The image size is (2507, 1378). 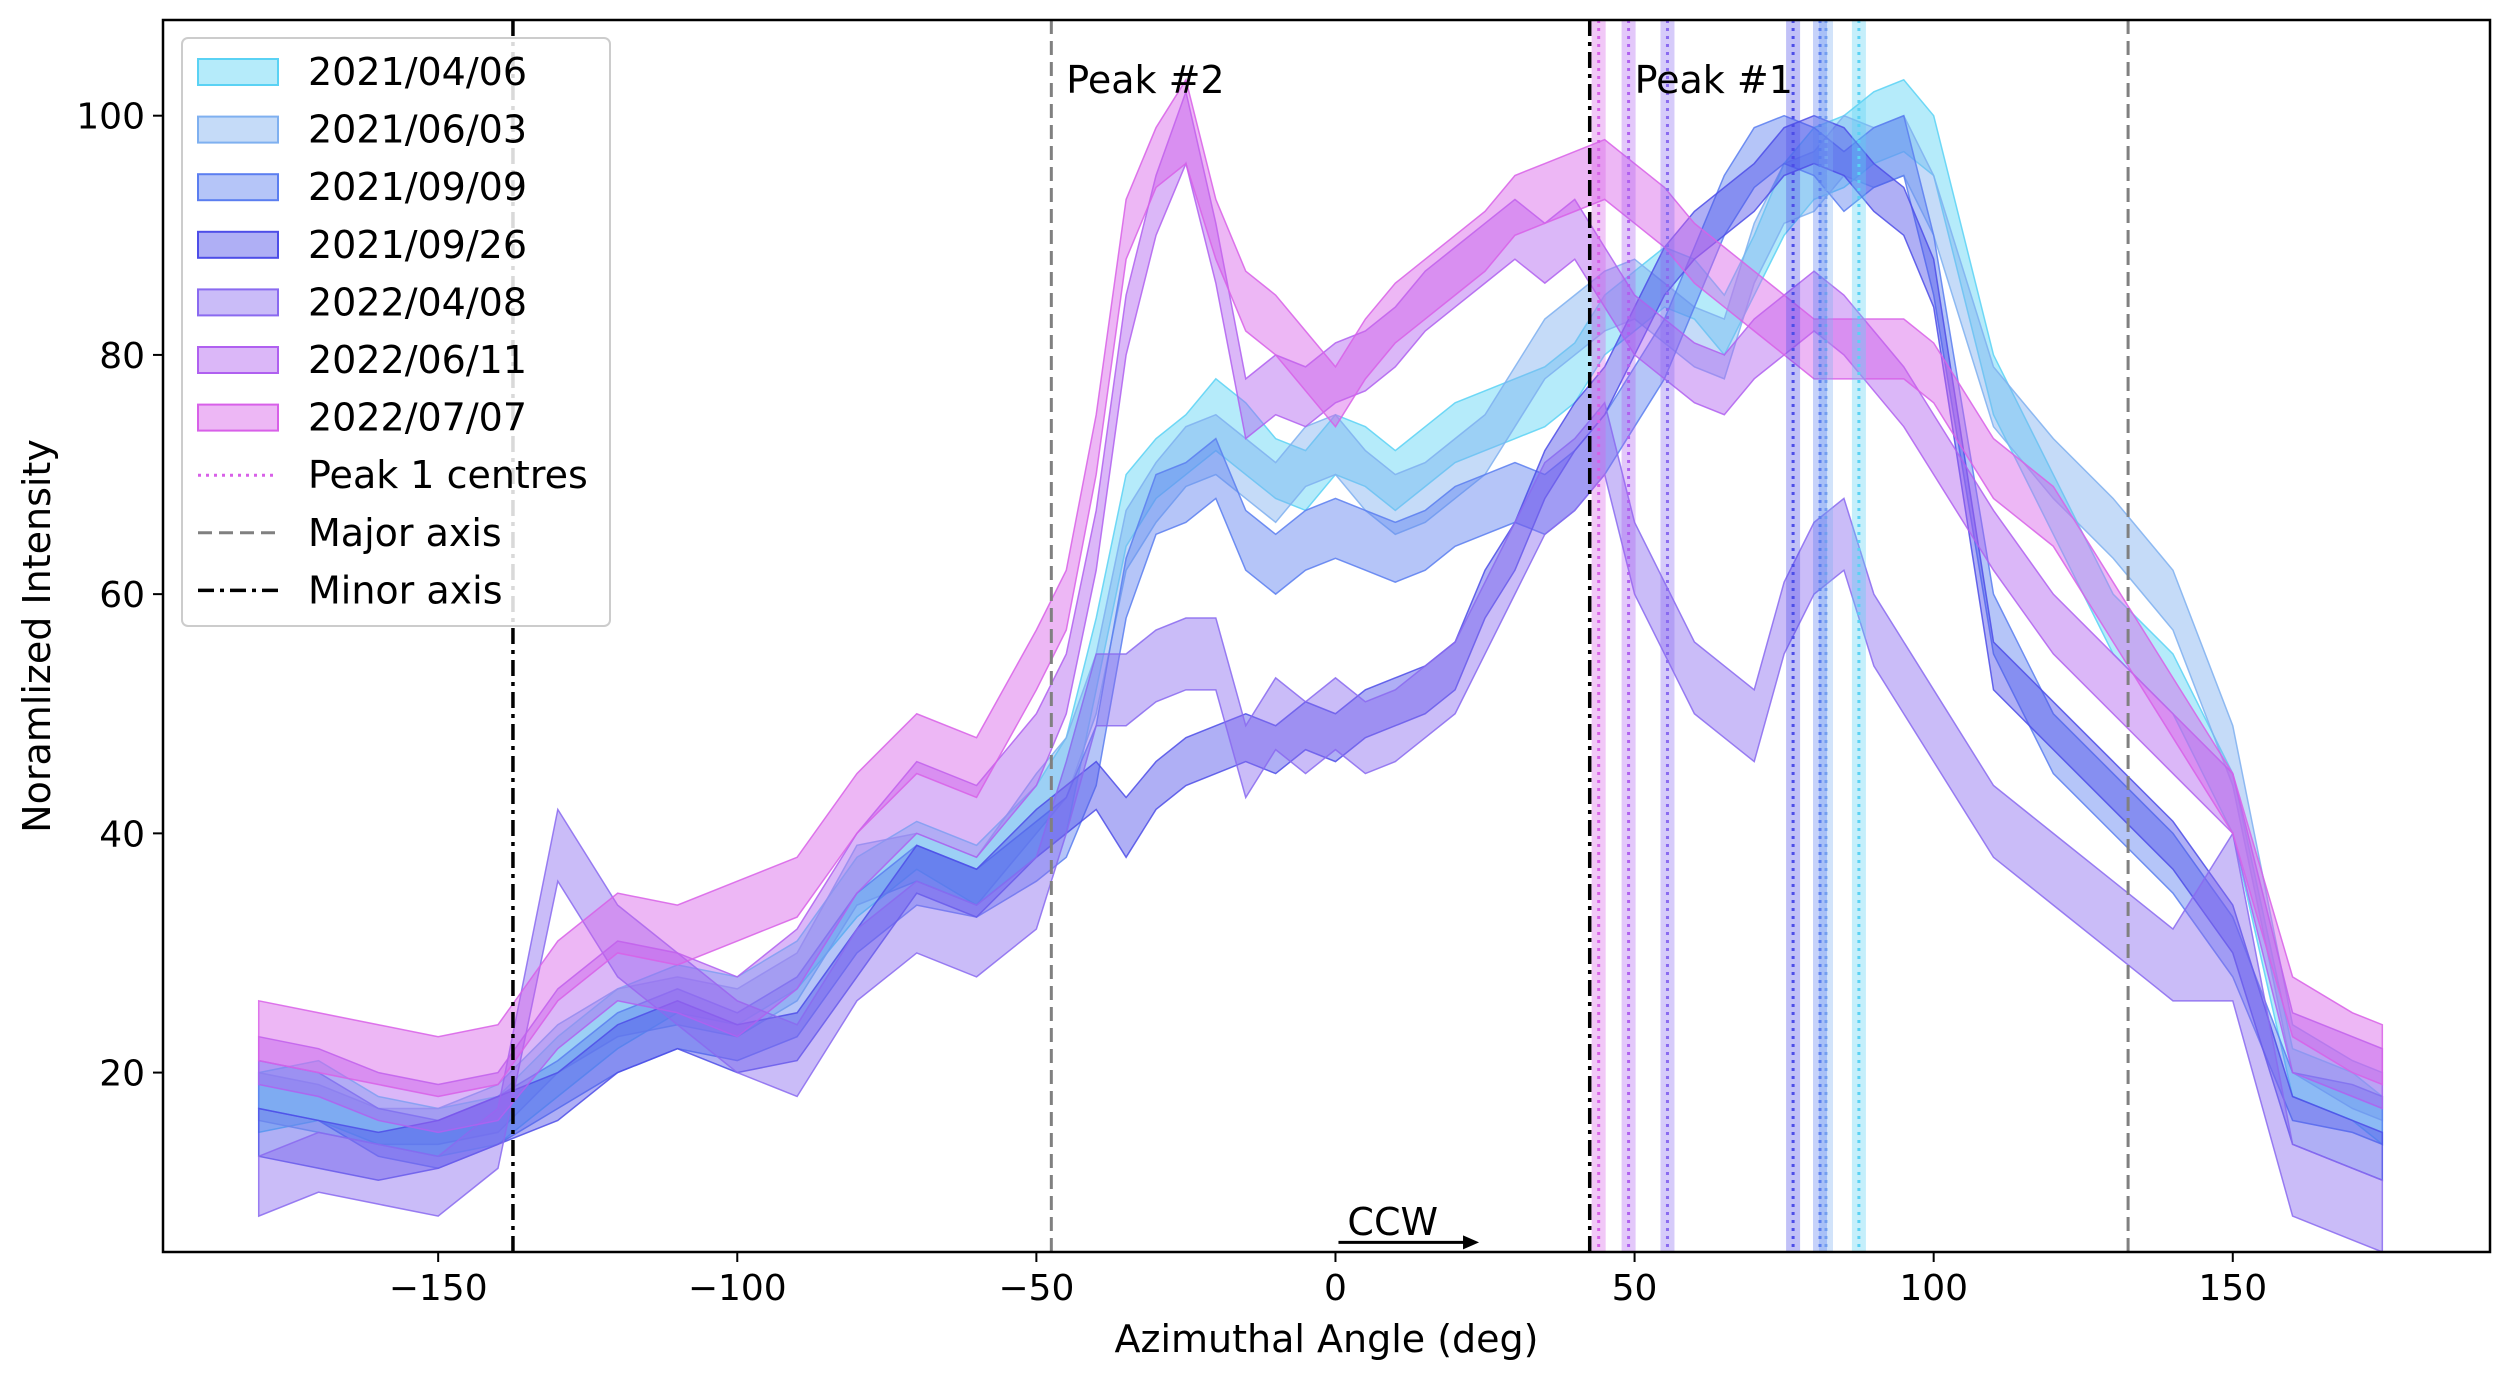 I want to click on annotation-peak-1: Peak #1, so click(x=1714, y=80).